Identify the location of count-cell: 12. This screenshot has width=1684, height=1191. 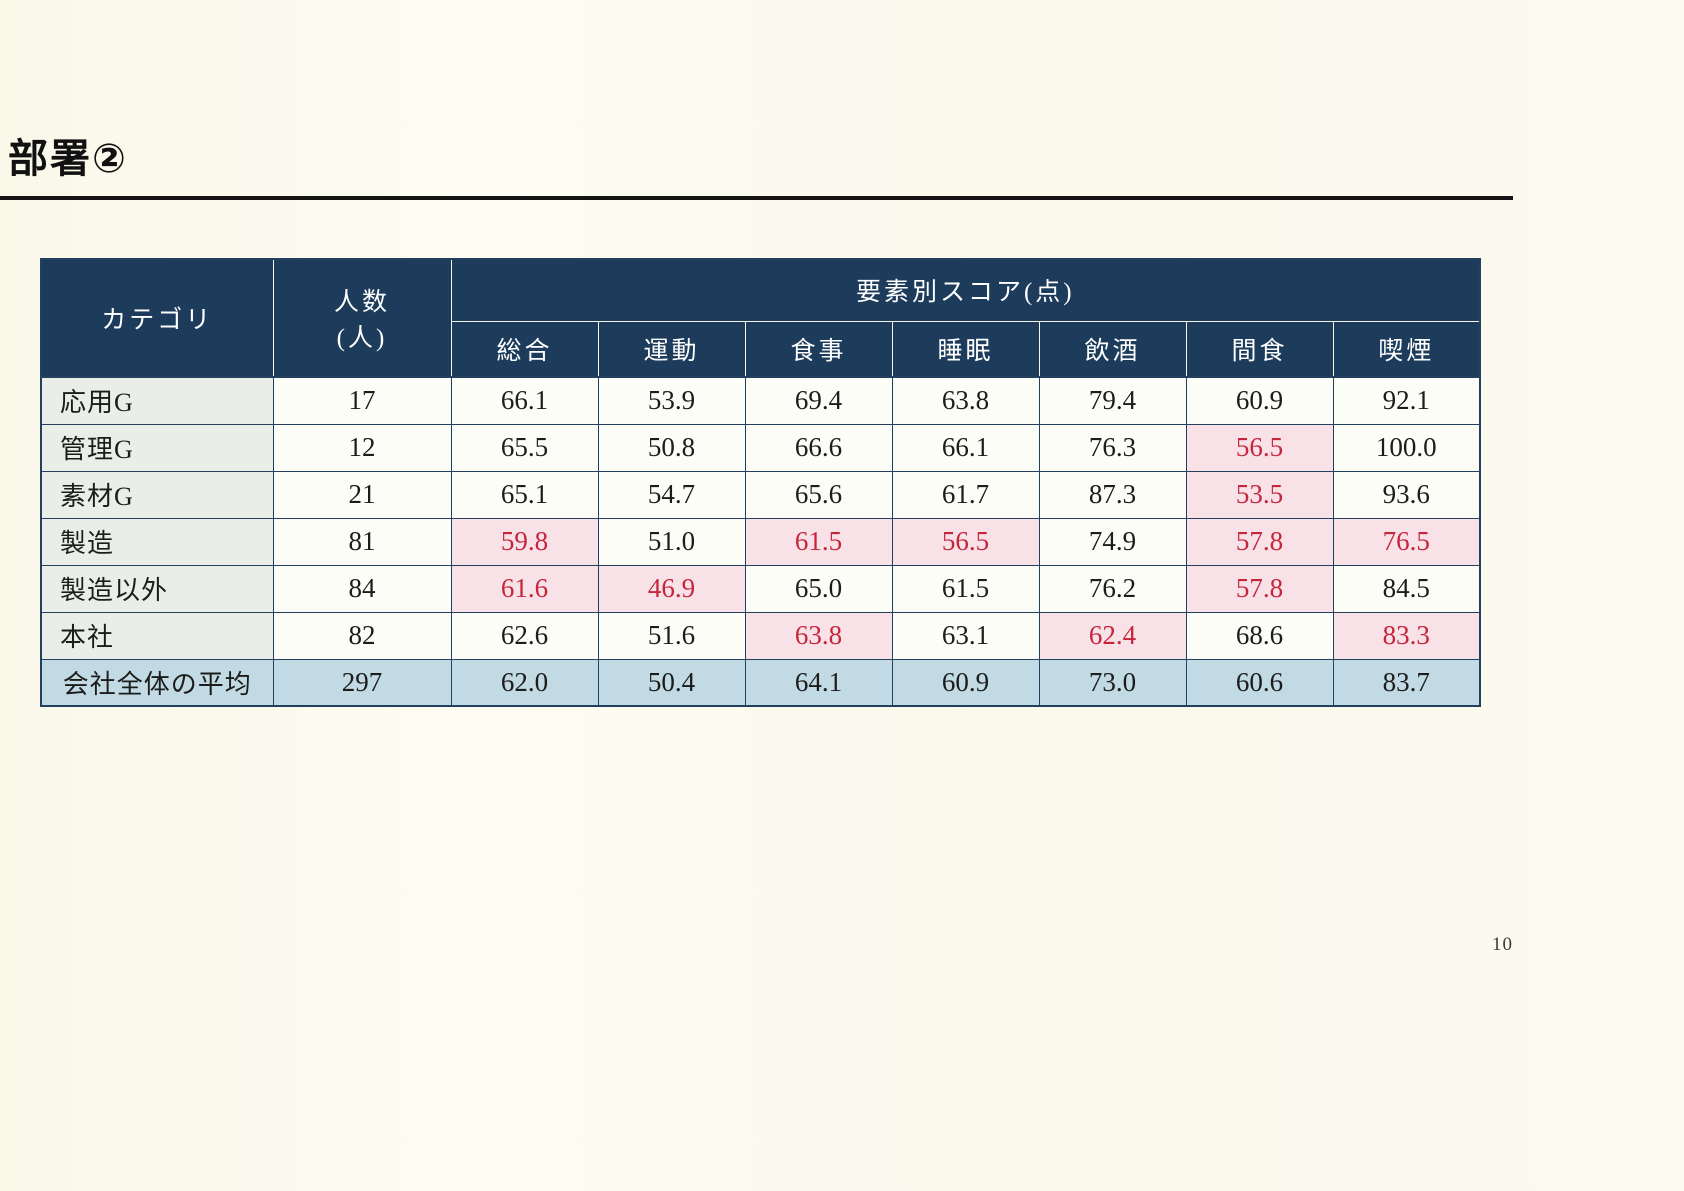
(362, 447).